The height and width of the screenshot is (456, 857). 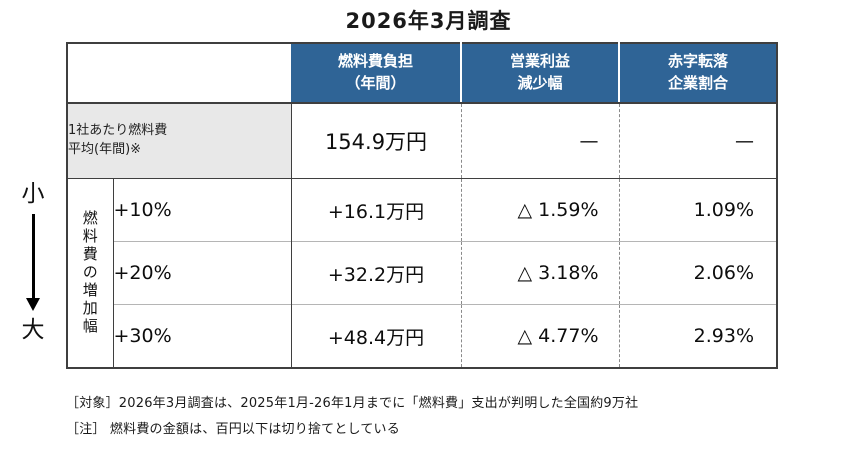 What do you see at coordinates (697, 141) in the screenshot?
I see `average-deficit-ratio-value: —` at bounding box center [697, 141].